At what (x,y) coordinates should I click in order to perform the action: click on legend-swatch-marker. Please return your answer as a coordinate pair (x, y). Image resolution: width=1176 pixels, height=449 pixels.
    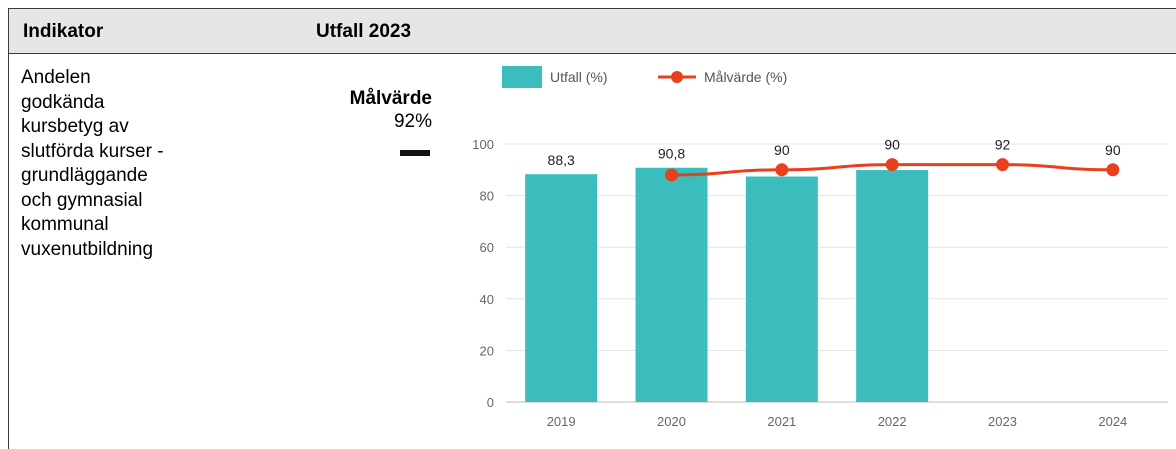
    Looking at the image, I should click on (677, 77).